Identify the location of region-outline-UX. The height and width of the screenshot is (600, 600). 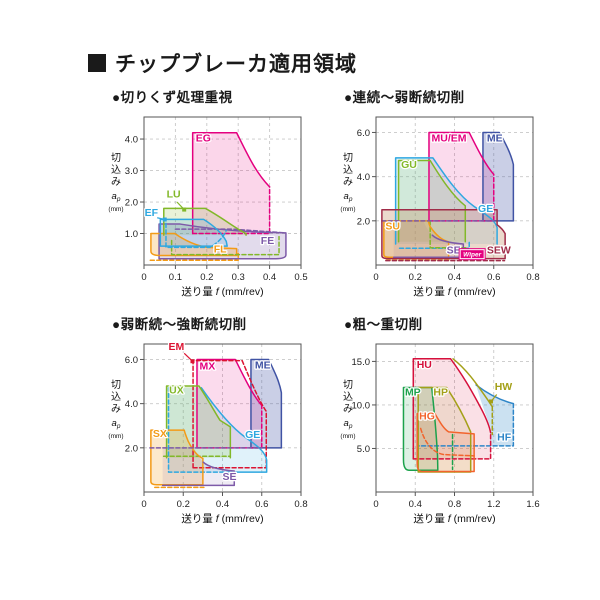
(198, 422).